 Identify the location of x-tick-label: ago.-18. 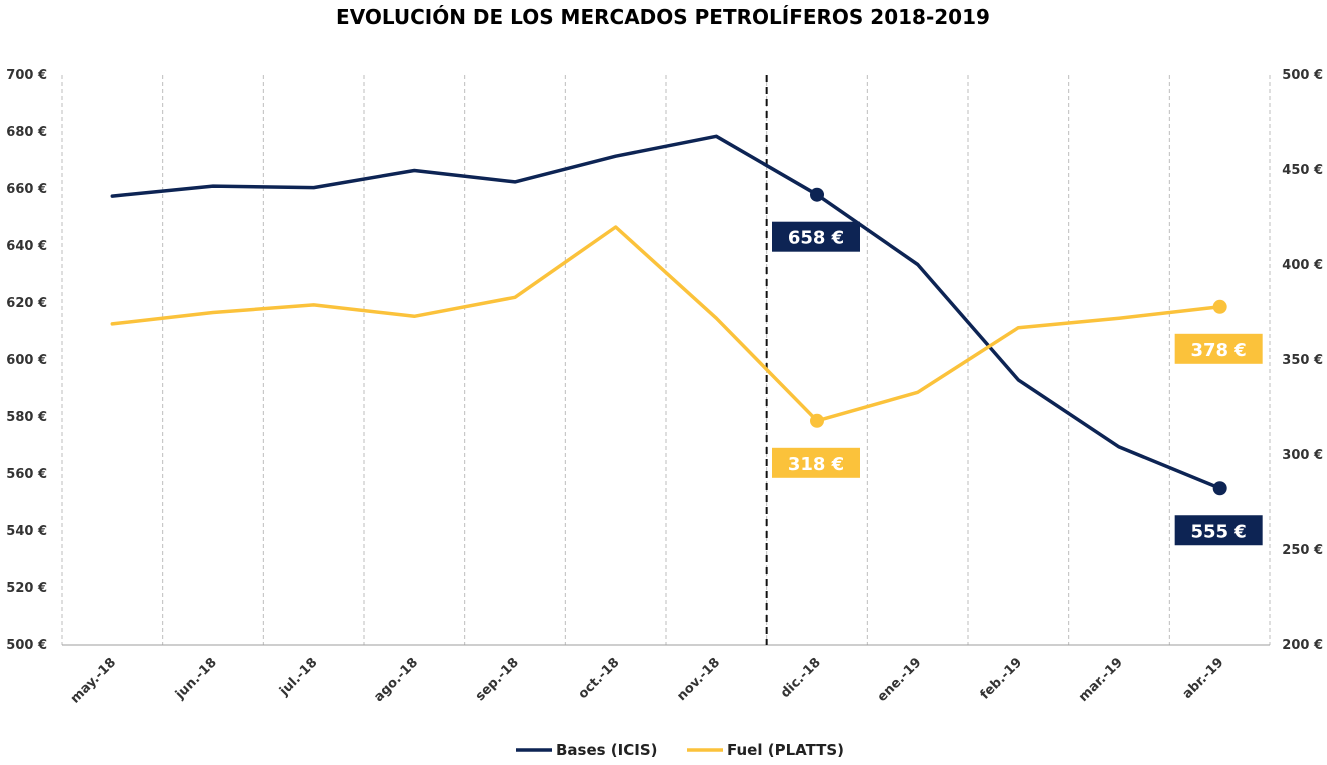
(396, 680).